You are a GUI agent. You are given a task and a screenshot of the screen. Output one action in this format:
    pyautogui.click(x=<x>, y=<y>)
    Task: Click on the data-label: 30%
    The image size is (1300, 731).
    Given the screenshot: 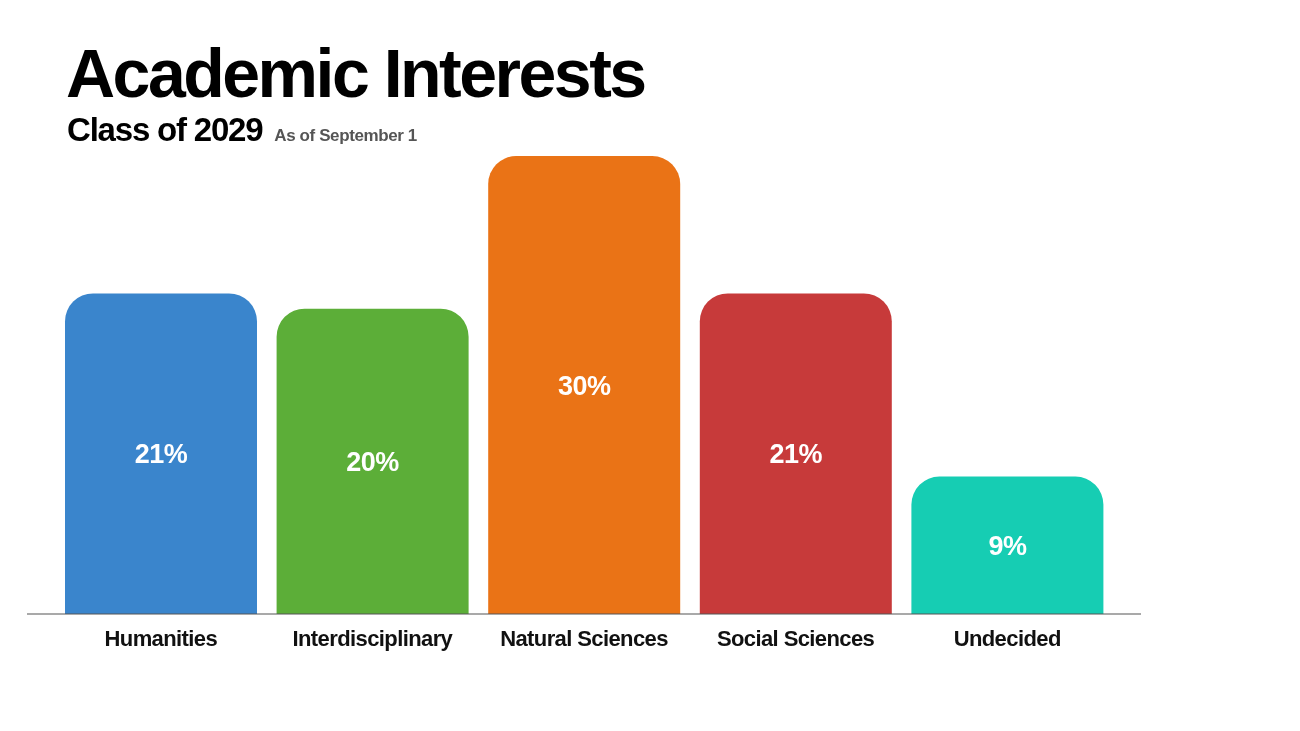 What is the action you would take?
    pyautogui.click(x=584, y=385)
    